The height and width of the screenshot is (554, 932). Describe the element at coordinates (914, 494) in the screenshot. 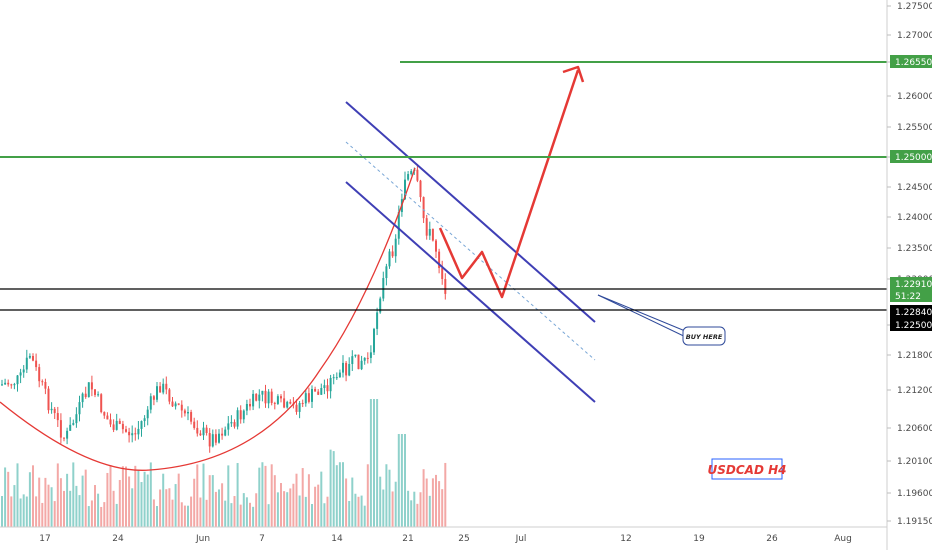

I see `y-tick-label: 1.19600` at that location.